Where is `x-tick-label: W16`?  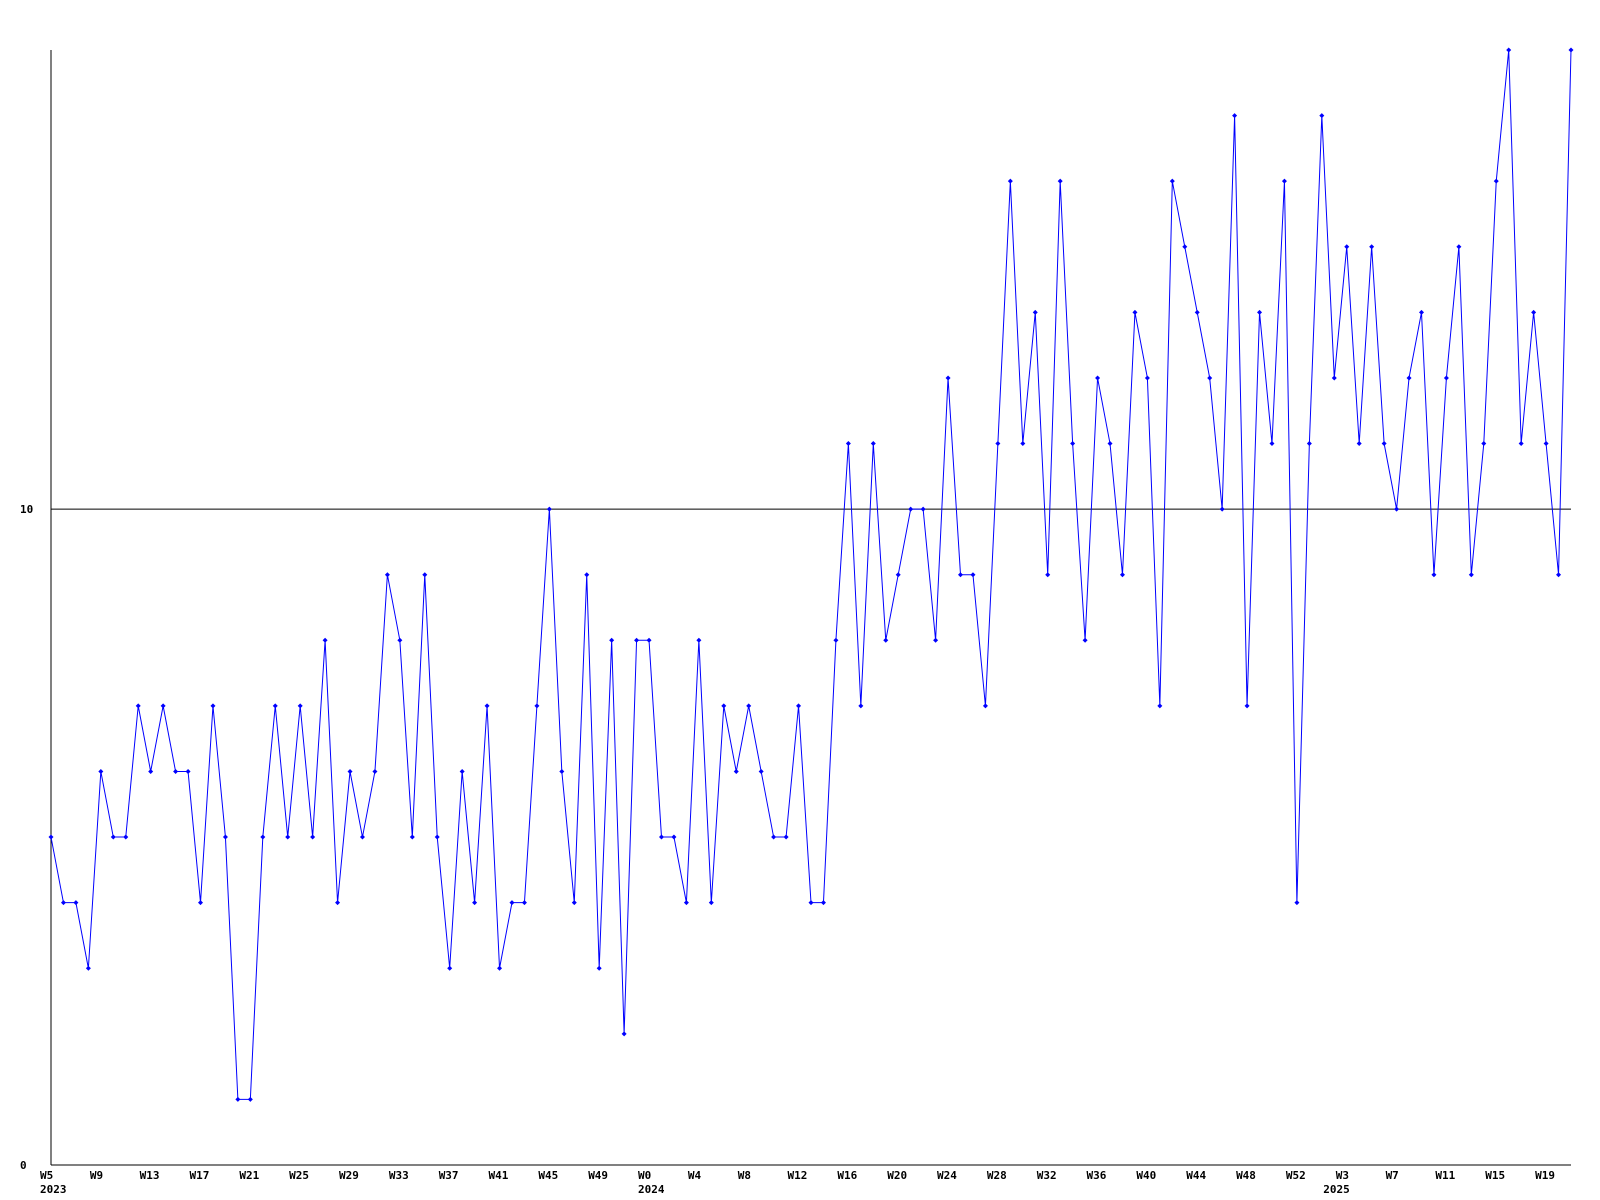 x-tick-label: W16 is located at coordinates (847, 1175).